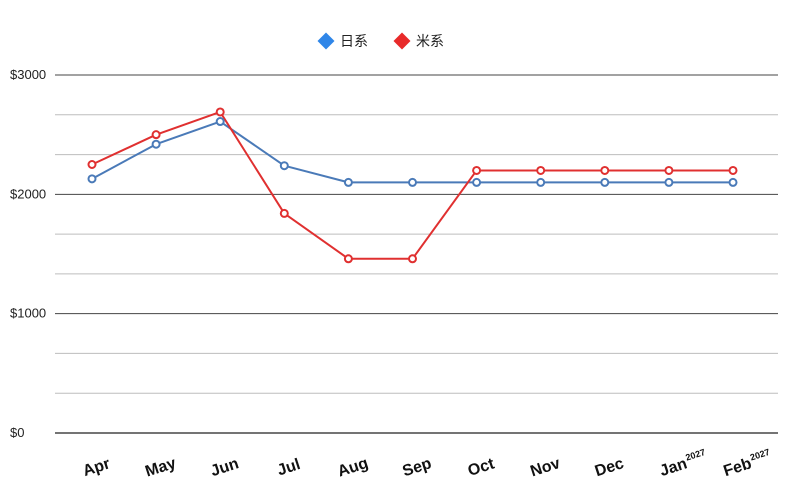  I want to click on x-tick-label: Nov, so click(545, 468).